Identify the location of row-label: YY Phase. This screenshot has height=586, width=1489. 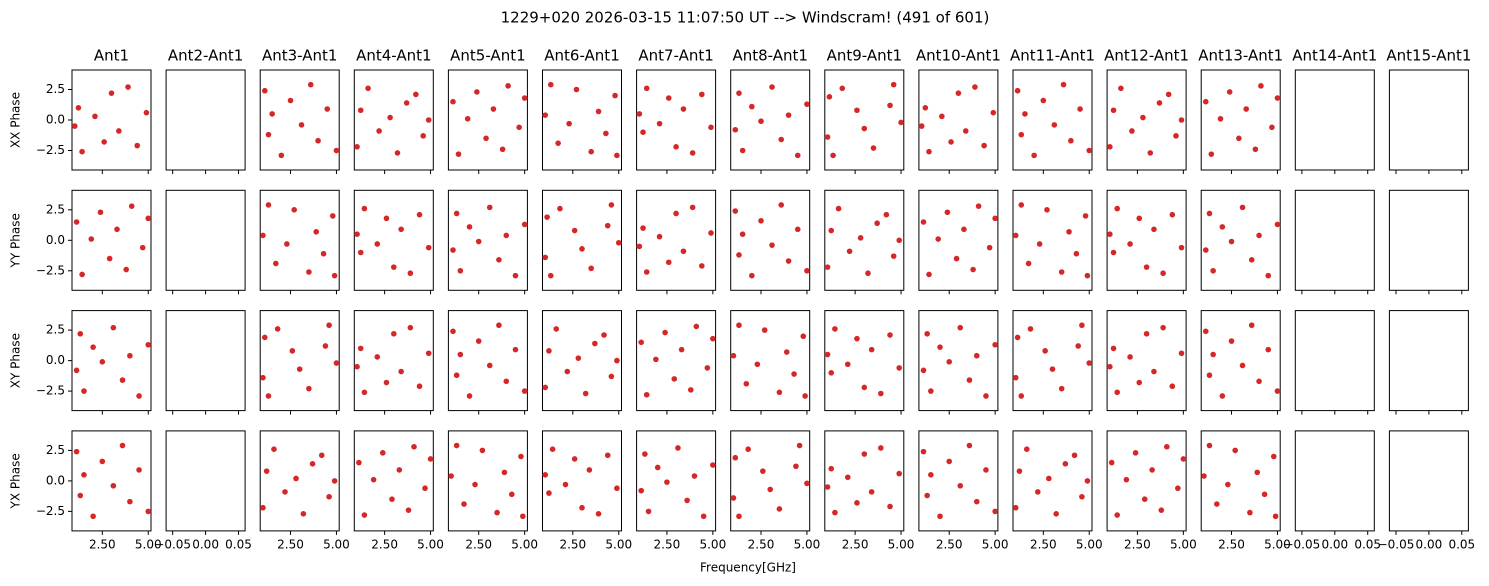
(16, 240).